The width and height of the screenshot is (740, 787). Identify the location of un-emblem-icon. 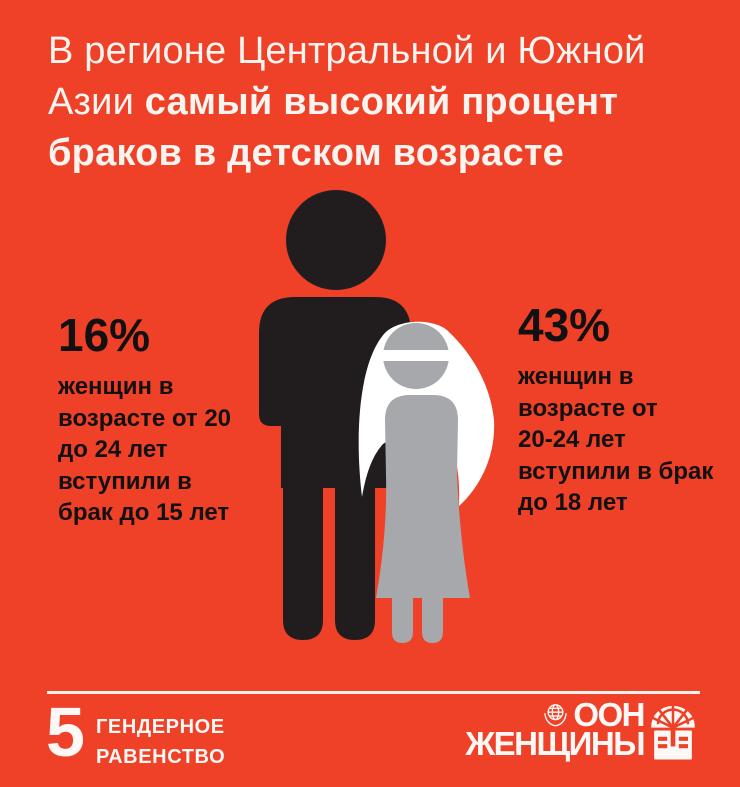
(556, 715).